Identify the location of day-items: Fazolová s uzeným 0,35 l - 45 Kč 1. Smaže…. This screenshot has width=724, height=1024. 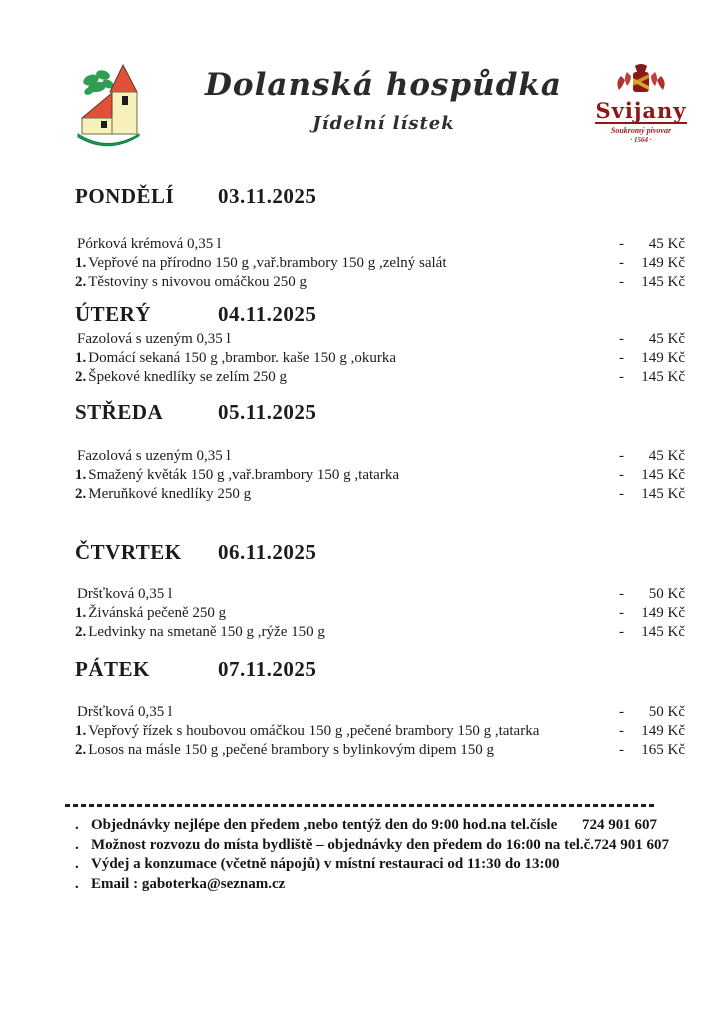
(380, 475).